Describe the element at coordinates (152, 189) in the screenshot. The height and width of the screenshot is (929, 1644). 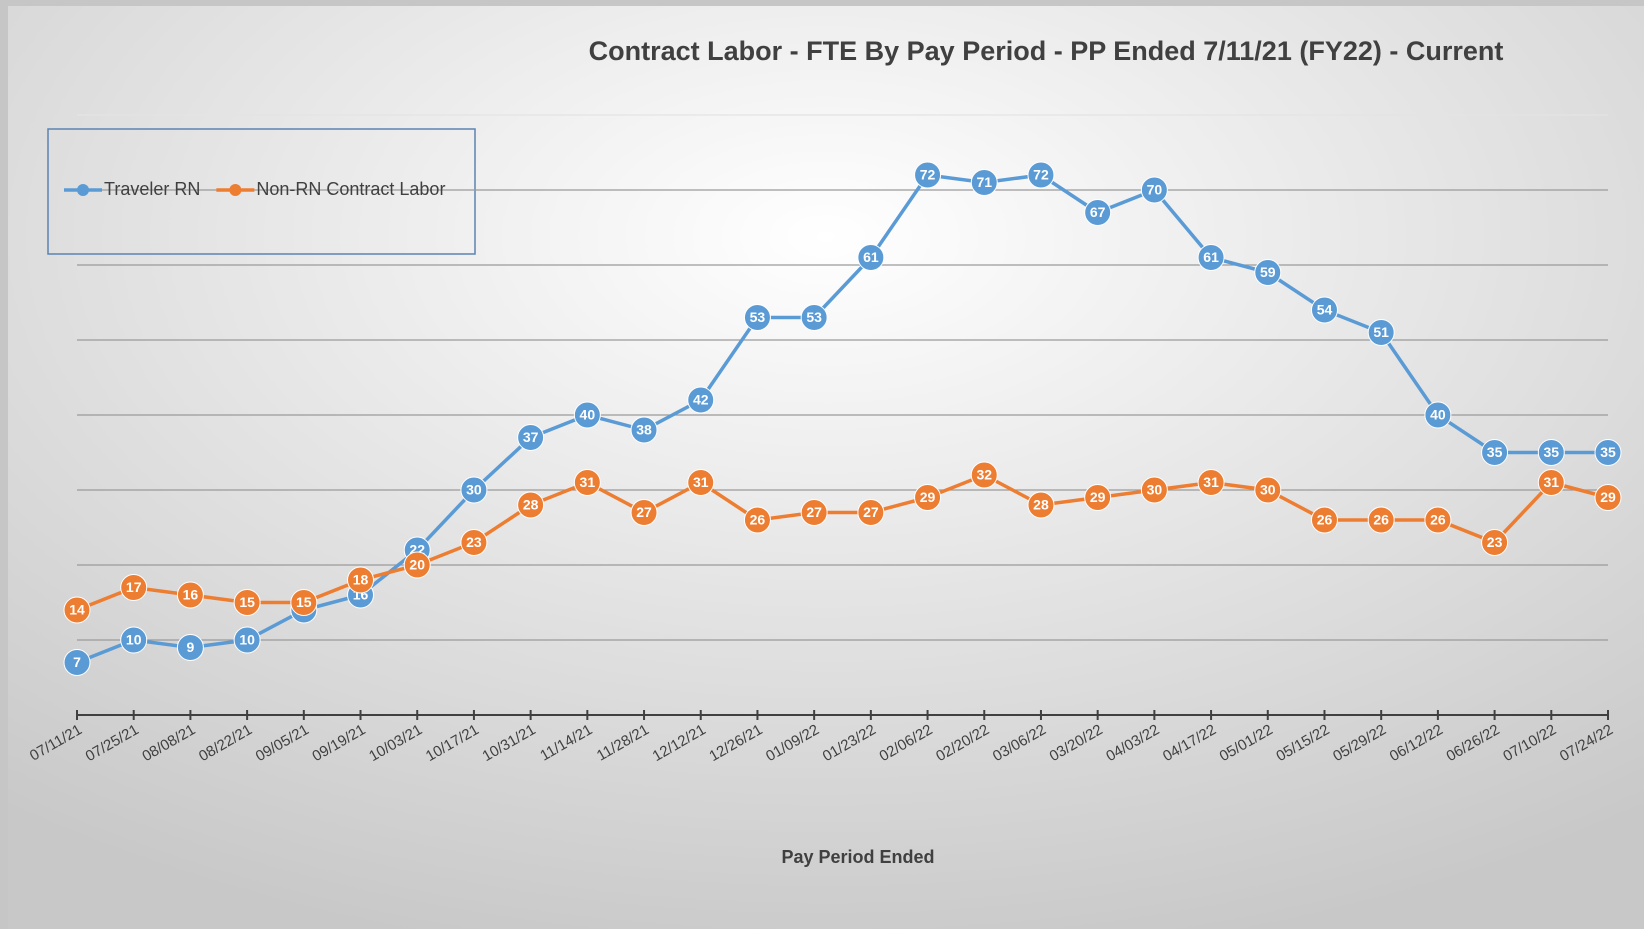
I see `legend-label: Traveler RN` at that location.